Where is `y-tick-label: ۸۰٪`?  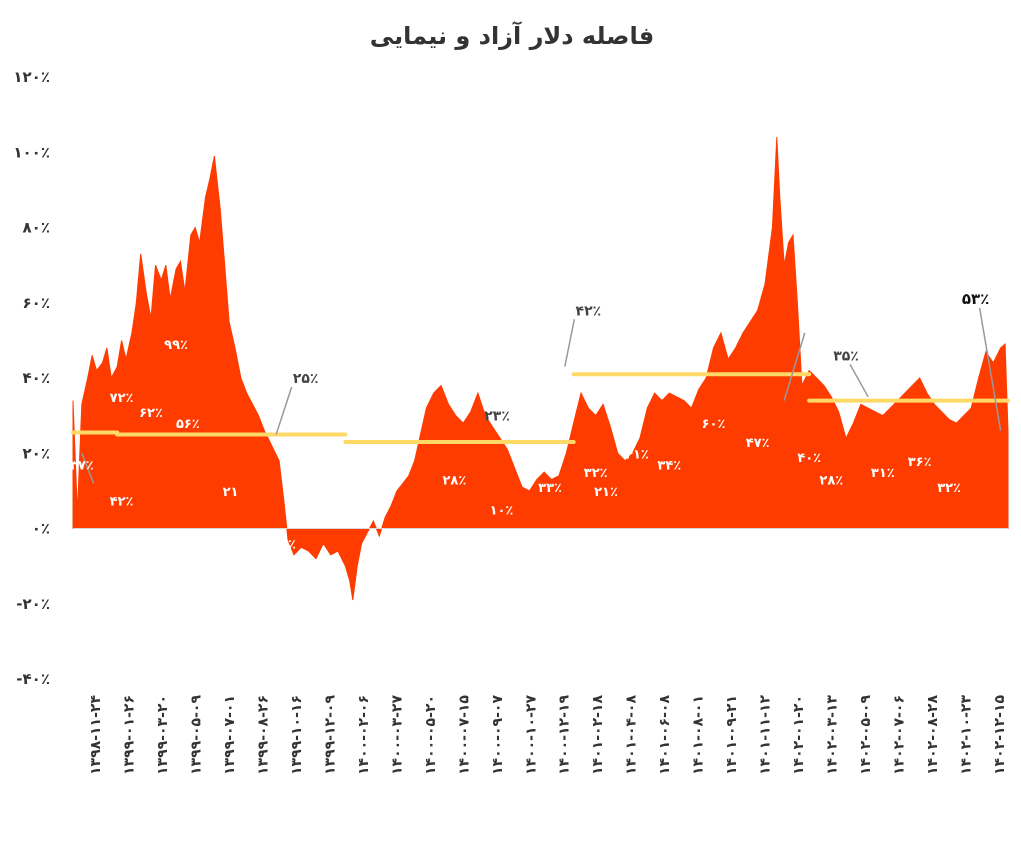 y-tick-label: ۸۰٪ is located at coordinates (36, 228).